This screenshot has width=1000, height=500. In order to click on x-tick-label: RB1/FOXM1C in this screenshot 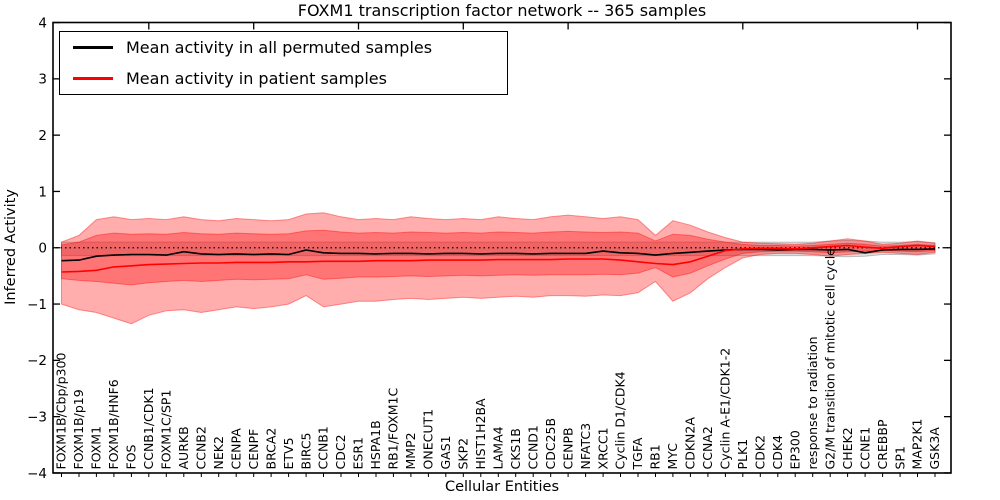, I will do `click(393, 429)`.